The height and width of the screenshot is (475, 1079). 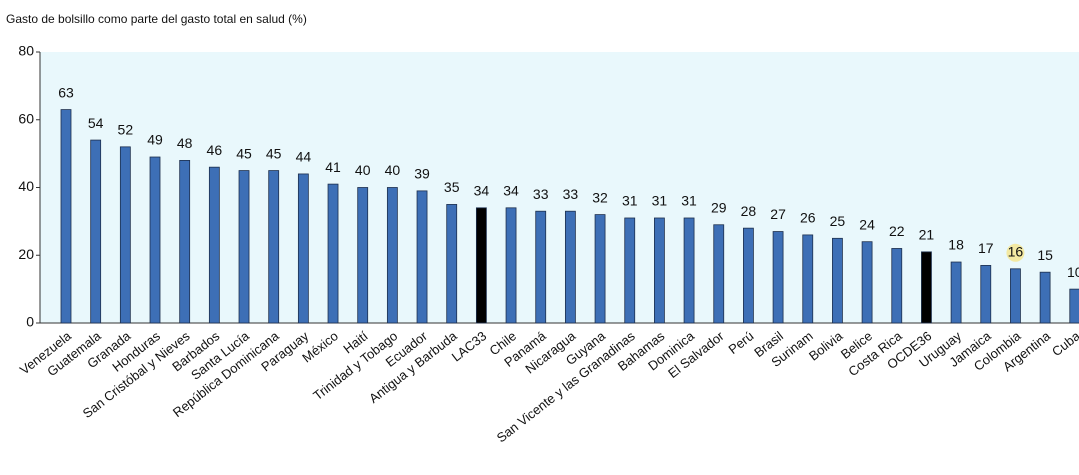 I want to click on value-label: 46, so click(x=215, y=150).